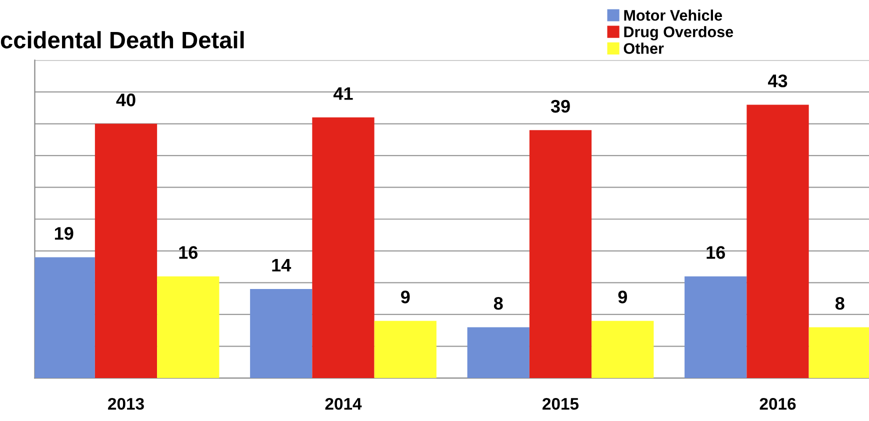 The image size is (869, 421). Describe the element at coordinates (122, 39) in the screenshot. I see `chart-title: ccidental Death Detail` at that location.